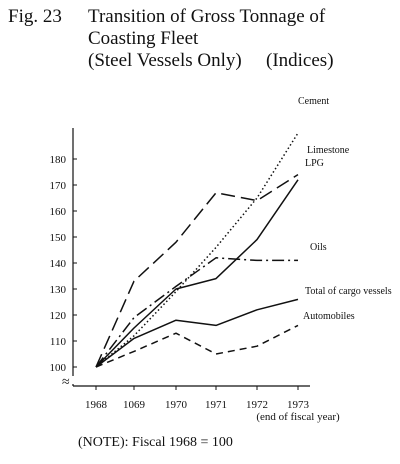 This screenshot has width=400, height=464. What do you see at coordinates (134, 405) in the screenshot?
I see `x-tick-label-1069: 1069` at bounding box center [134, 405].